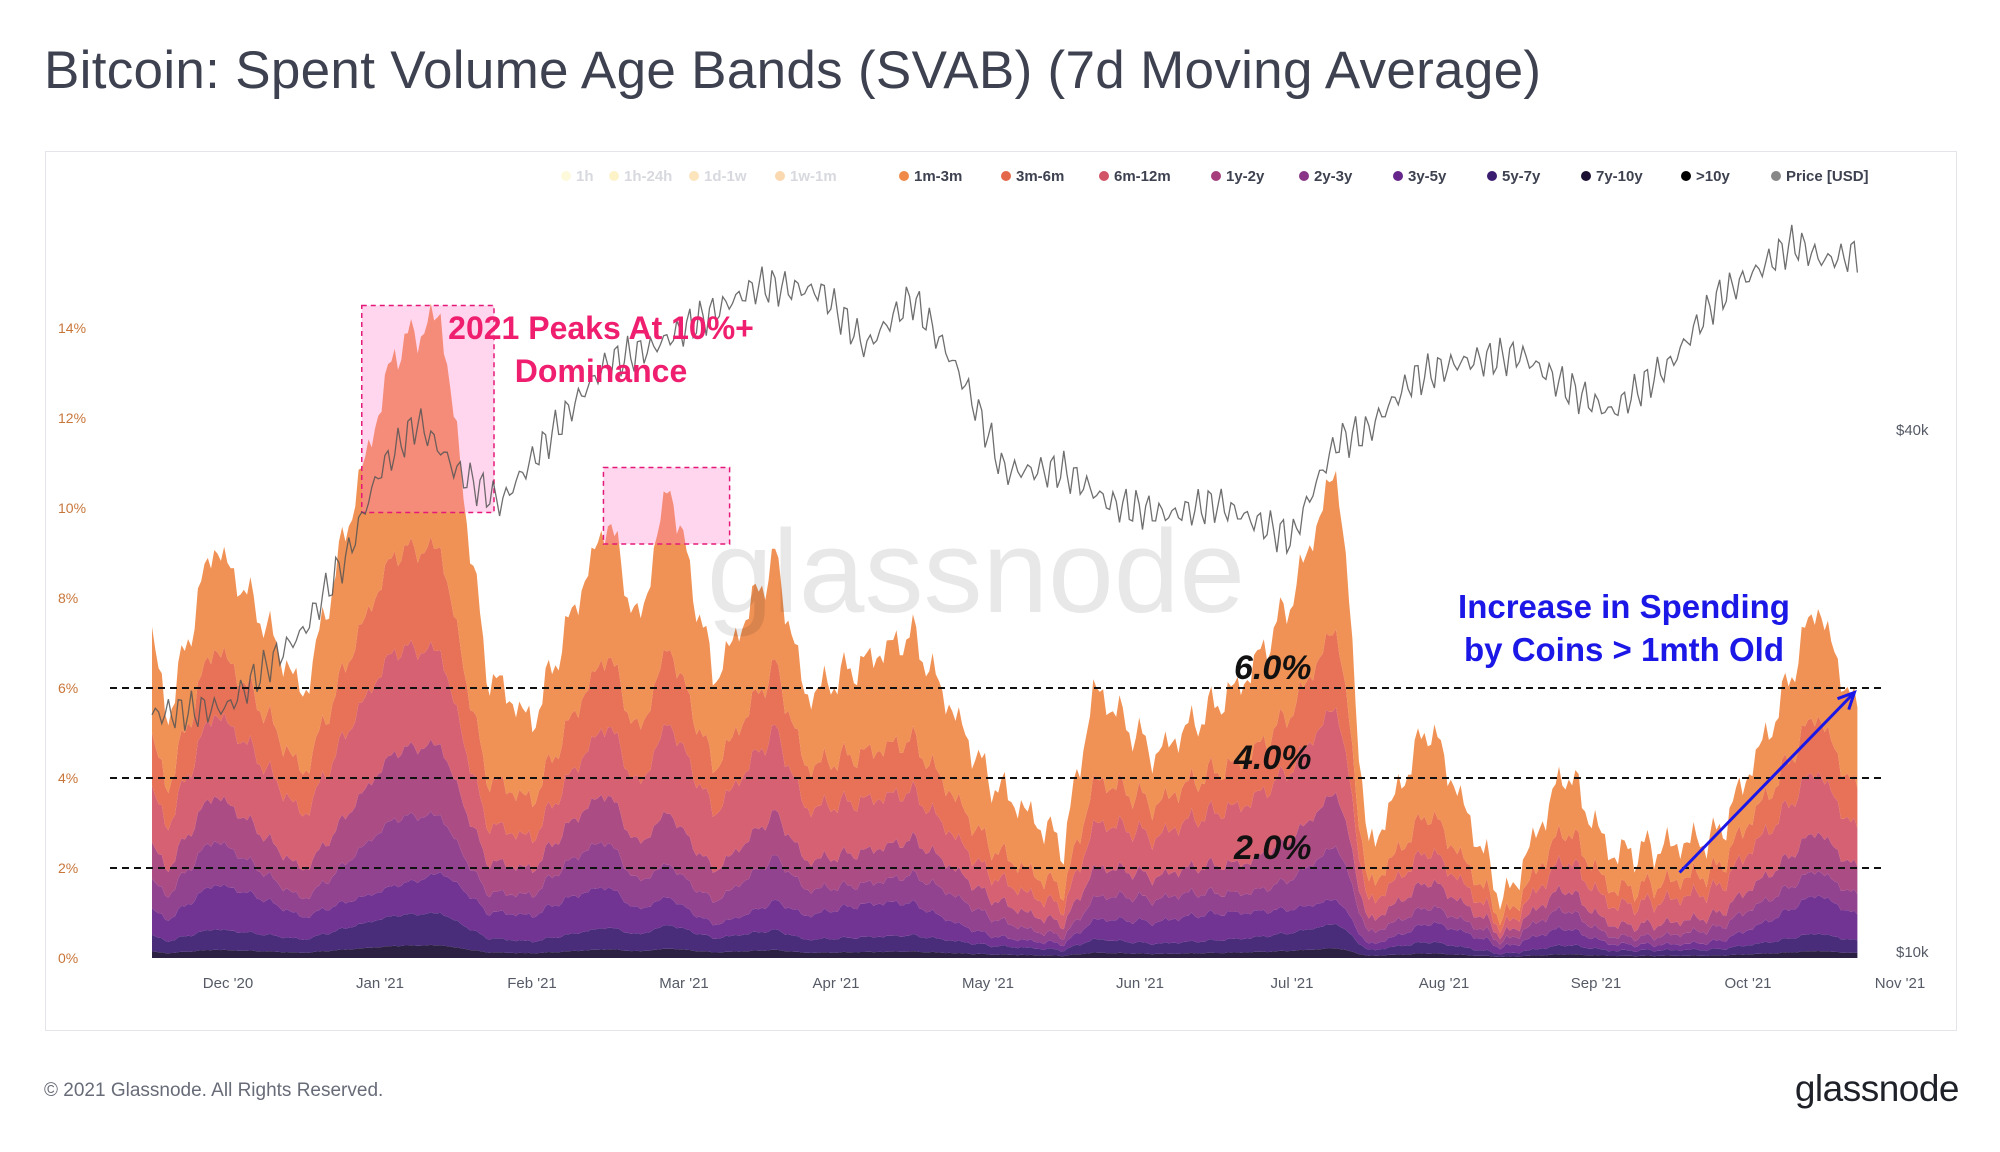  Describe the element at coordinates (1142, 176) in the screenshot. I see `legend-label: 6m-12m` at that location.